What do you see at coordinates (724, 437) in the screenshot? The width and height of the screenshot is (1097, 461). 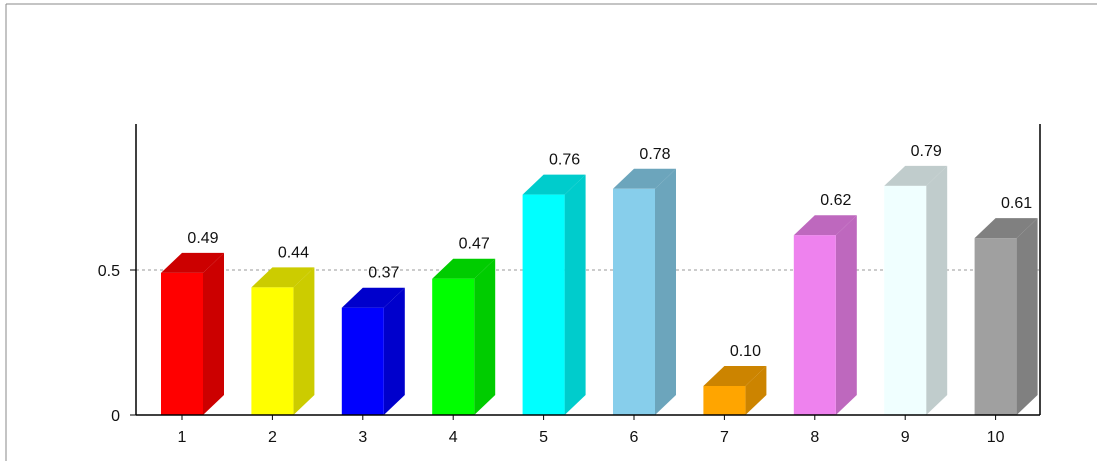 I see `x-tick-label: 7` at bounding box center [724, 437].